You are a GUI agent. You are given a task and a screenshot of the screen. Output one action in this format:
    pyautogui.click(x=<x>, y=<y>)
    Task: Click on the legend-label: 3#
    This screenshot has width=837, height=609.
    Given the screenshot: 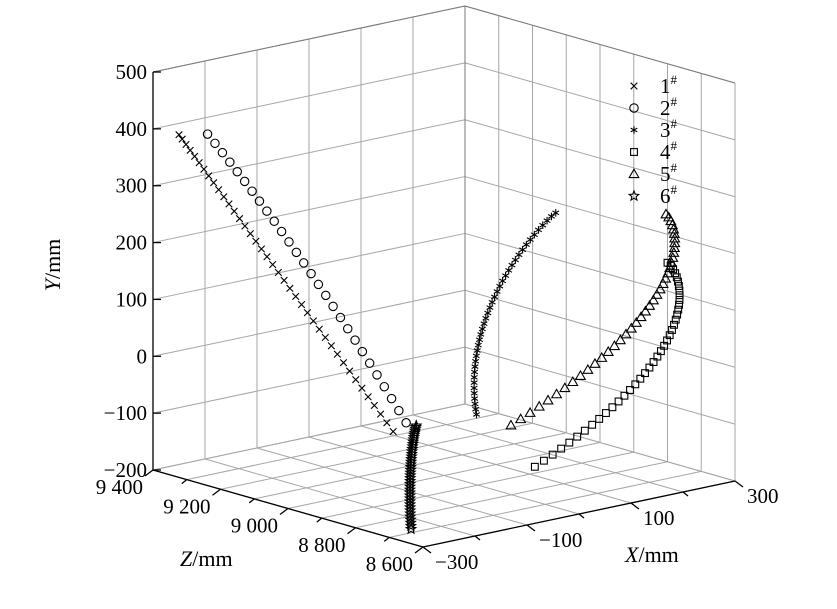 What is the action you would take?
    pyautogui.click(x=669, y=129)
    